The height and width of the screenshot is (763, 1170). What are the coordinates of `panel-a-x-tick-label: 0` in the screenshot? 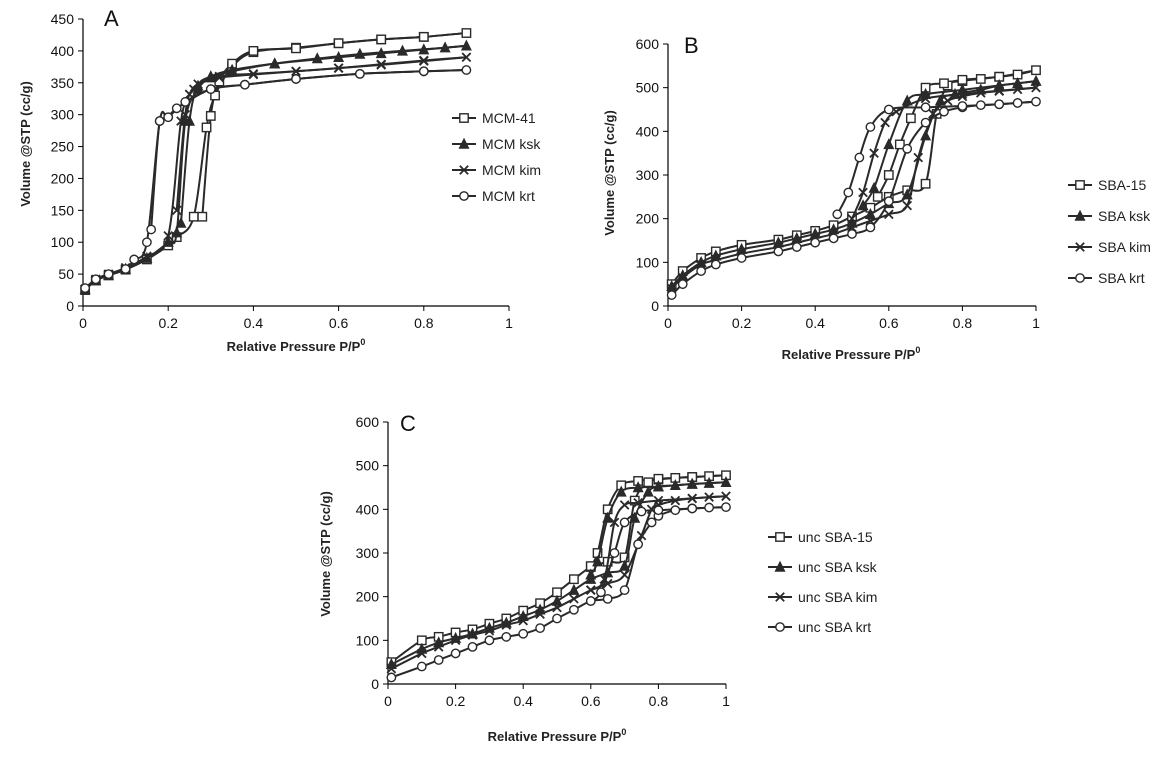 It's located at (83, 323).